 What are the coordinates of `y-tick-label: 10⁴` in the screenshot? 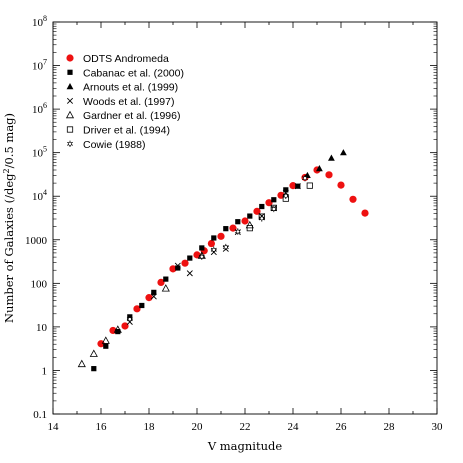 It's located at (39, 195).